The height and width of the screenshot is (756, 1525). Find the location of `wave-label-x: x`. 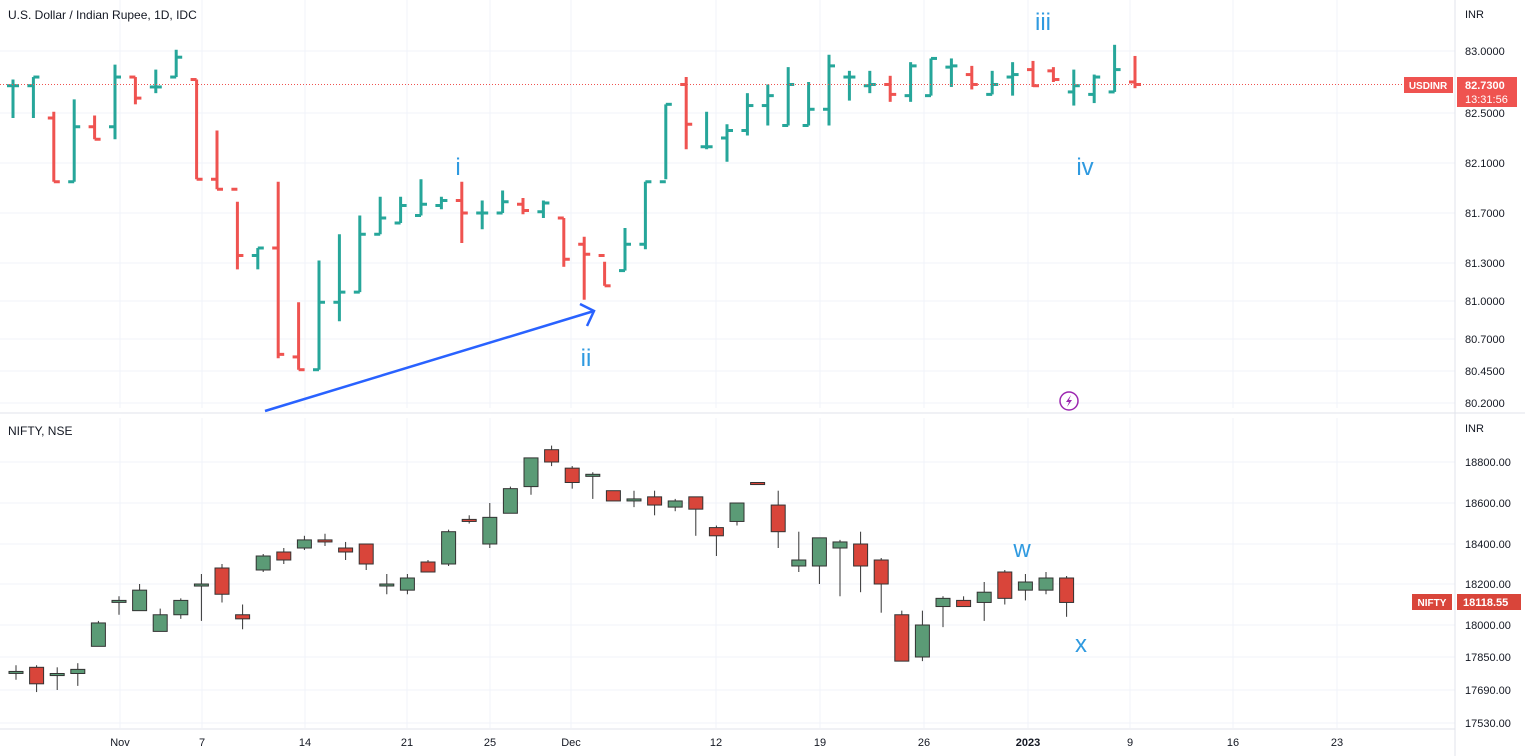

wave-label-x: x is located at coordinates (1081, 644).